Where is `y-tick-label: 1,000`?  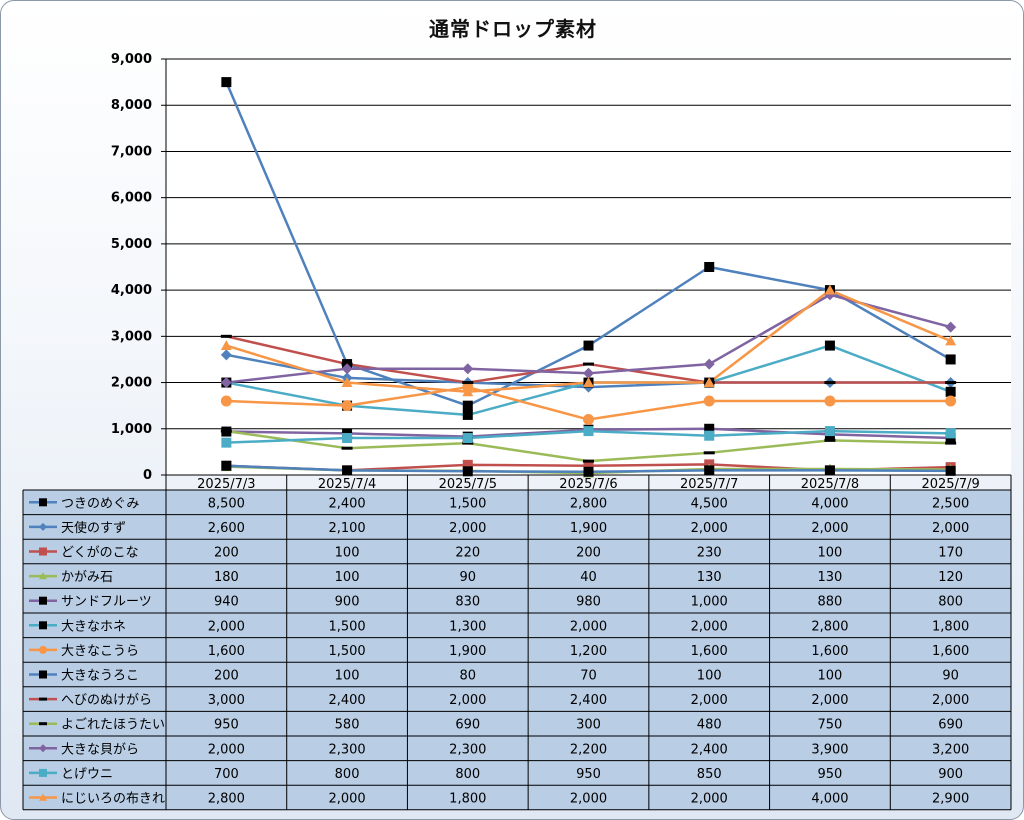
y-tick-label: 1,000 is located at coordinates (131, 429).